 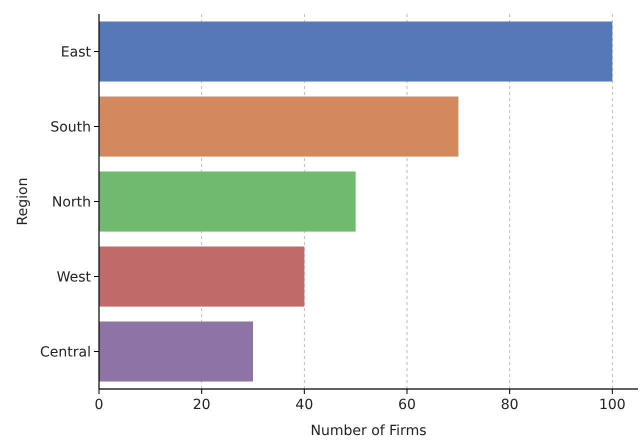 I want to click on y-tick-label: East, so click(x=76, y=52).